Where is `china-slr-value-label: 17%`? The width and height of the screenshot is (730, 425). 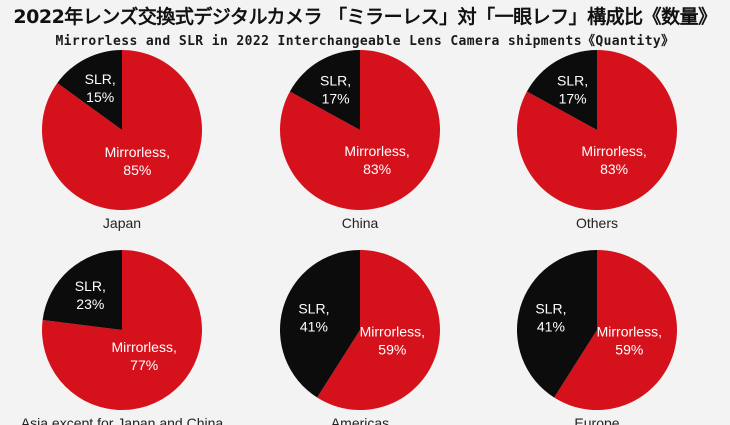
china-slr-value-label: 17% is located at coordinates (336, 99).